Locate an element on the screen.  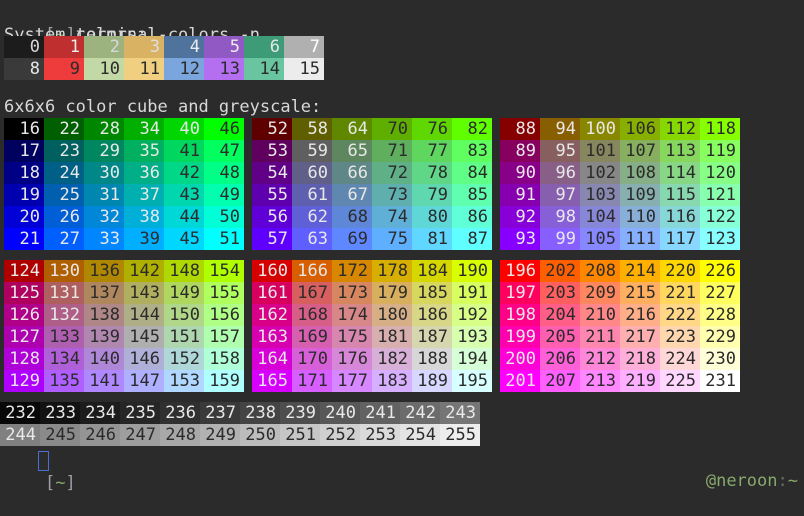
color-swatch: 97 is located at coordinates (560, 195).